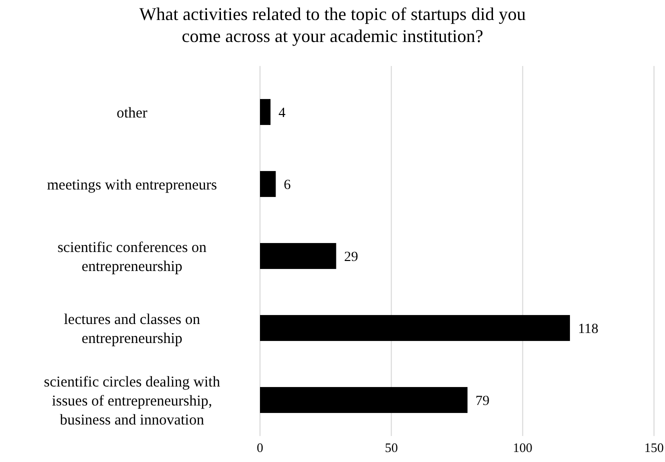 The height and width of the screenshot is (462, 665). Describe the element at coordinates (483, 401) in the screenshot. I see `data-label: 79` at that location.